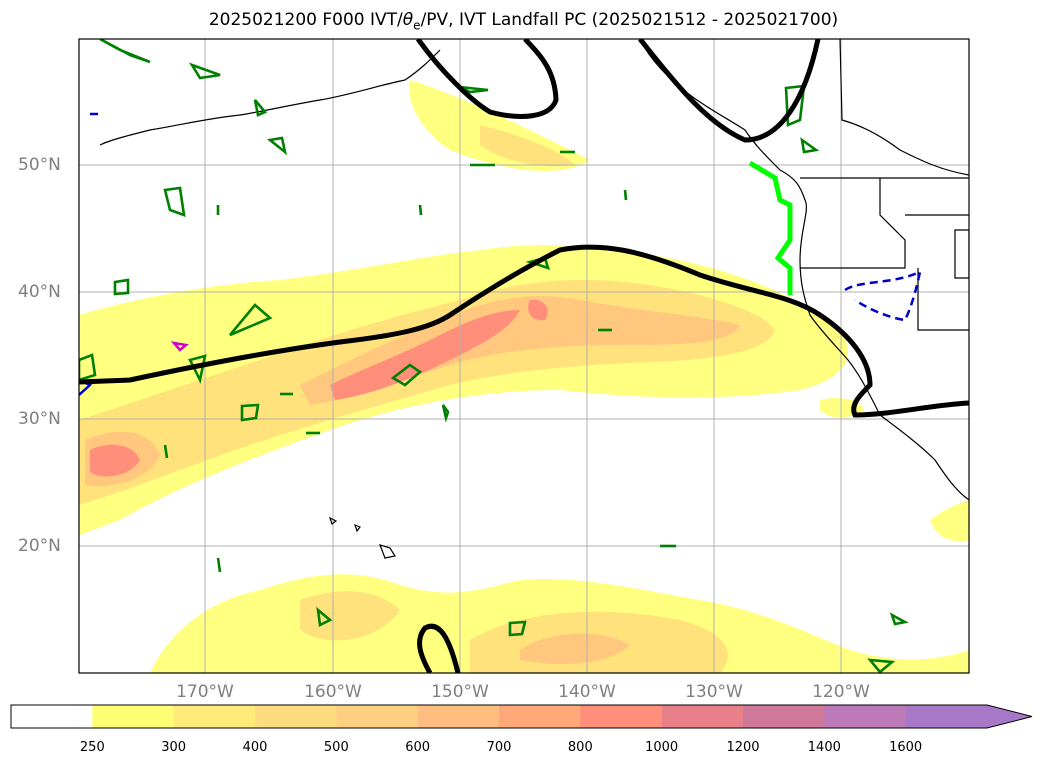  I want to click on colorbar, so click(521, 716).